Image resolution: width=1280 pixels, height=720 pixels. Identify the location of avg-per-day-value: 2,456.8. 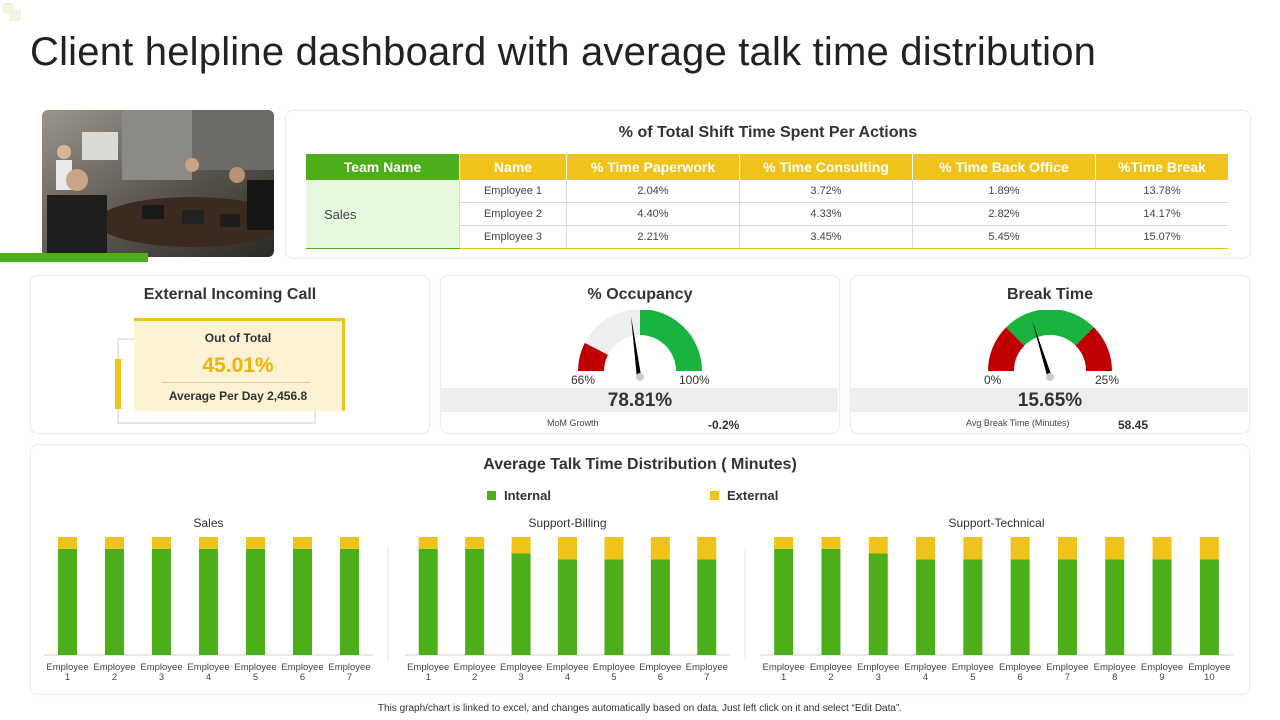
(287, 396).